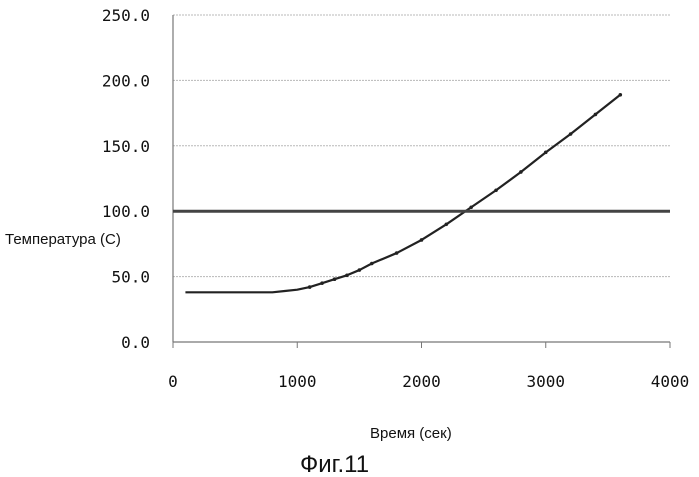 Image resolution: width=699 pixels, height=477 pixels. What do you see at coordinates (126, 80) in the screenshot?
I see `y-tick-label: 200.0` at bounding box center [126, 80].